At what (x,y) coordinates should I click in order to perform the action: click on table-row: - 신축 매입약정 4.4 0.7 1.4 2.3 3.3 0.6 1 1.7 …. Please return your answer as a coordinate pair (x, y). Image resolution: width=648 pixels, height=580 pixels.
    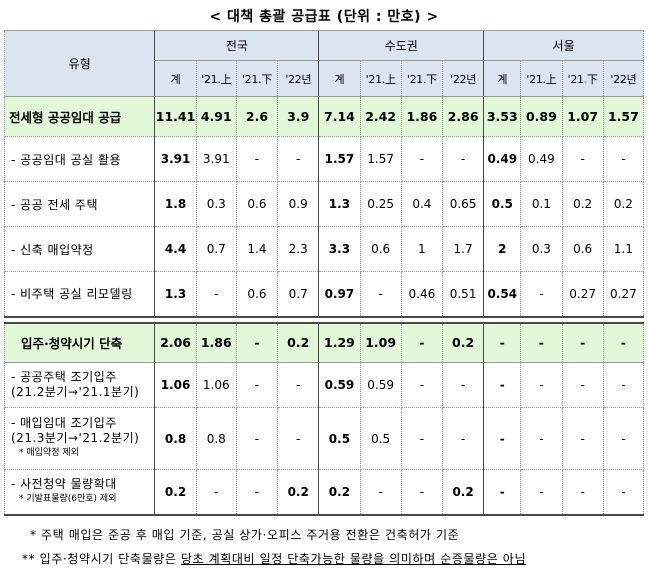
    Looking at the image, I should click on (324, 249).